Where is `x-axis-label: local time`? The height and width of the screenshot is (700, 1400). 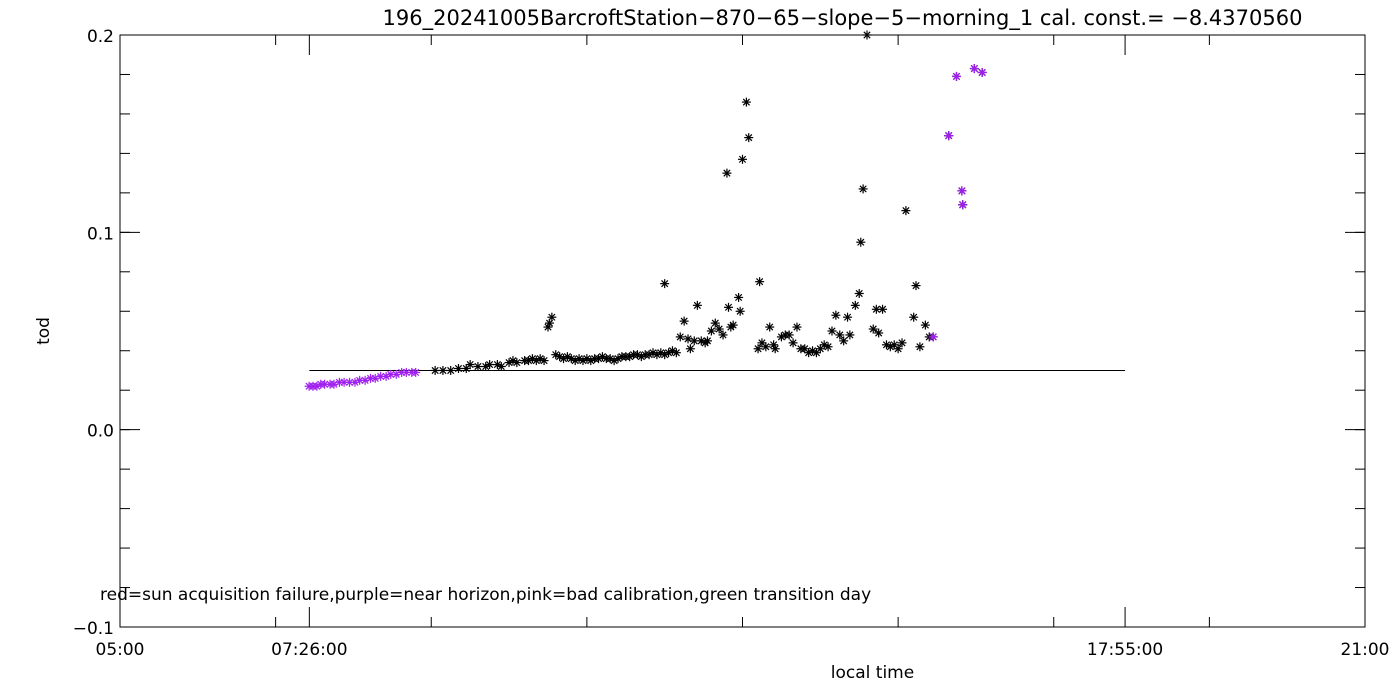
x-axis-label: local time is located at coordinates (872, 673).